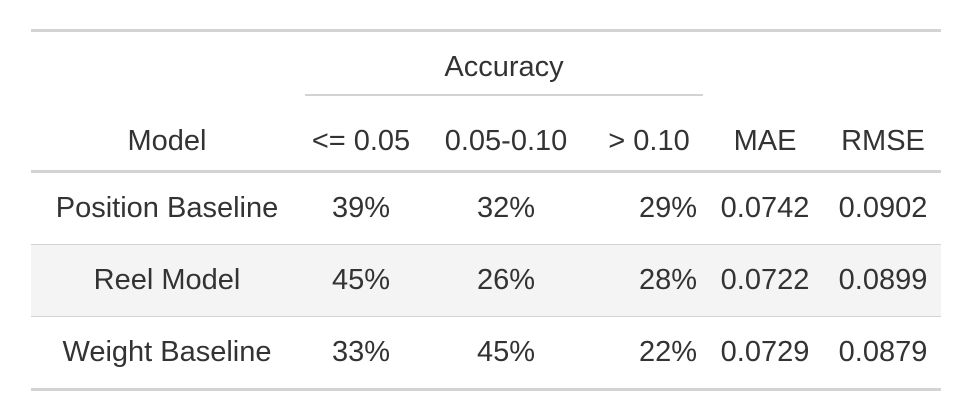 The image size is (980, 400). Describe the element at coordinates (883, 208) in the screenshot. I see `cell-rmse: 0.0902` at that location.